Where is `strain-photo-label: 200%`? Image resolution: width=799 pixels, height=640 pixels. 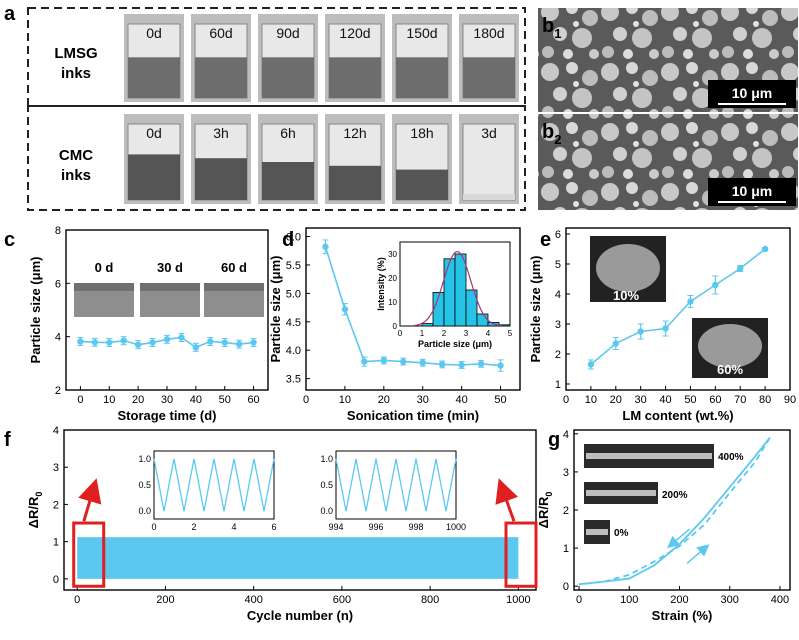 strain-photo-label: 200% is located at coordinates (675, 495).